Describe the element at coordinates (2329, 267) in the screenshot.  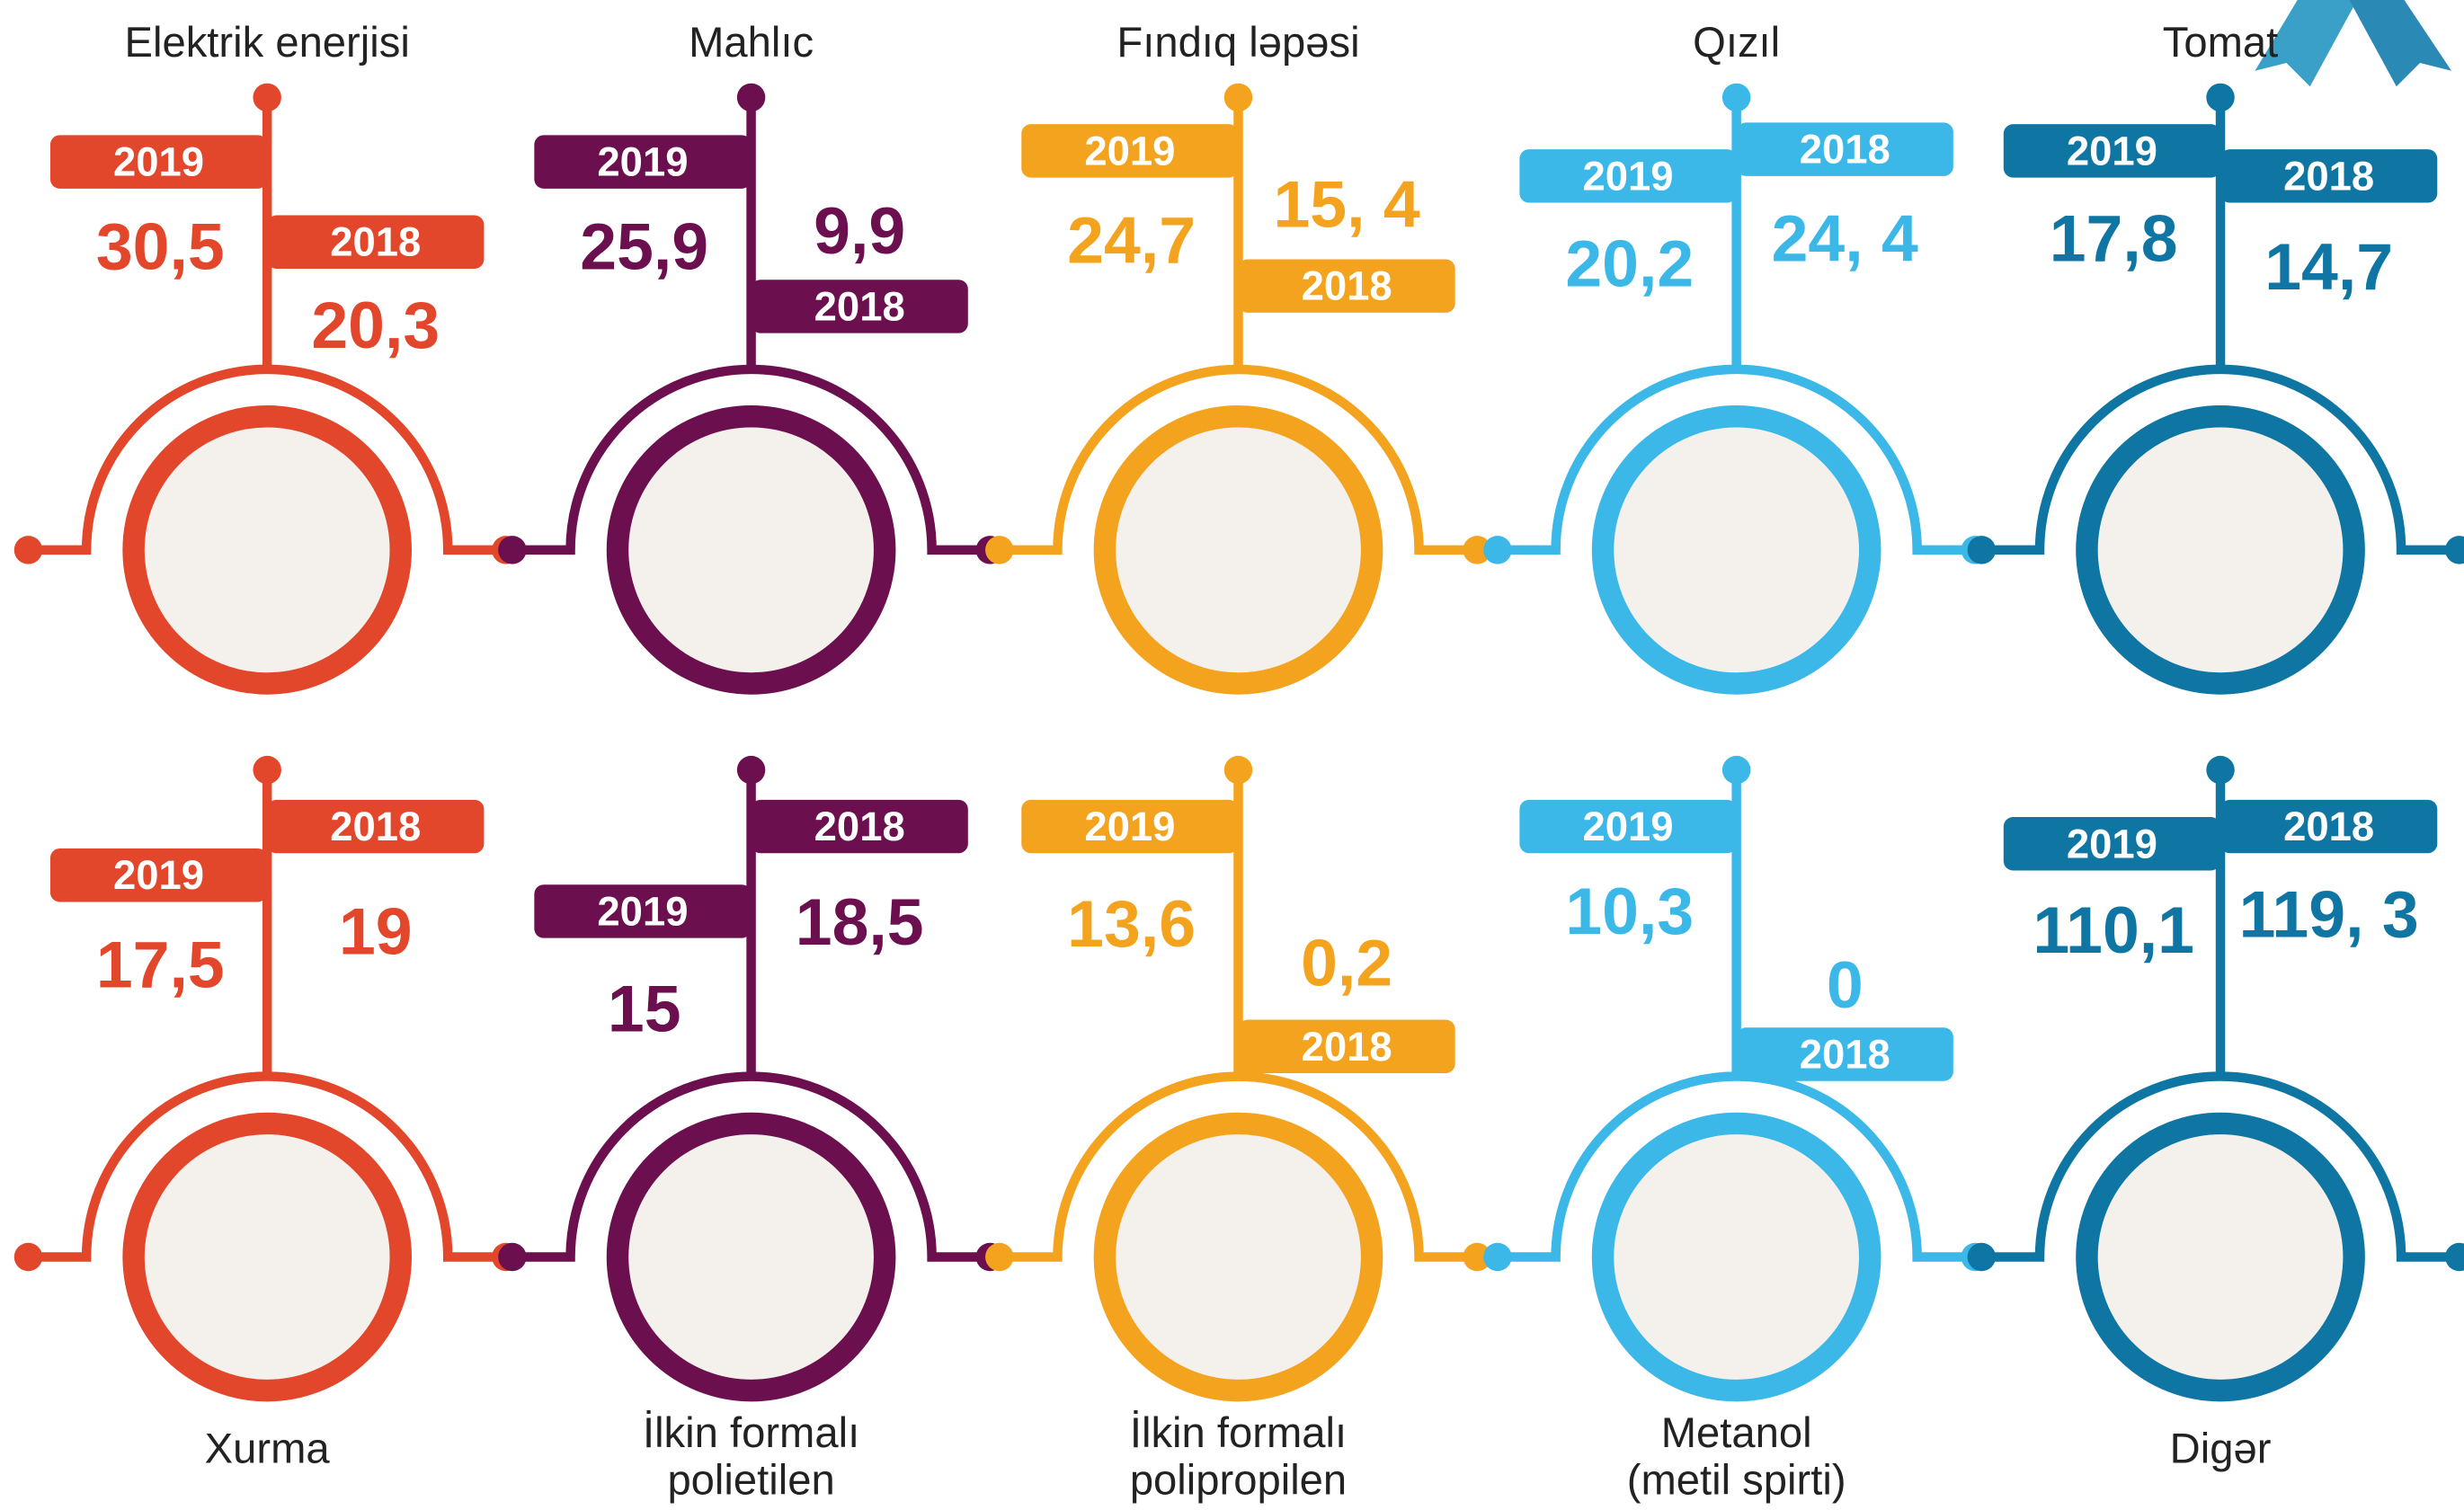
I see `value-2018: 14,7` at that location.